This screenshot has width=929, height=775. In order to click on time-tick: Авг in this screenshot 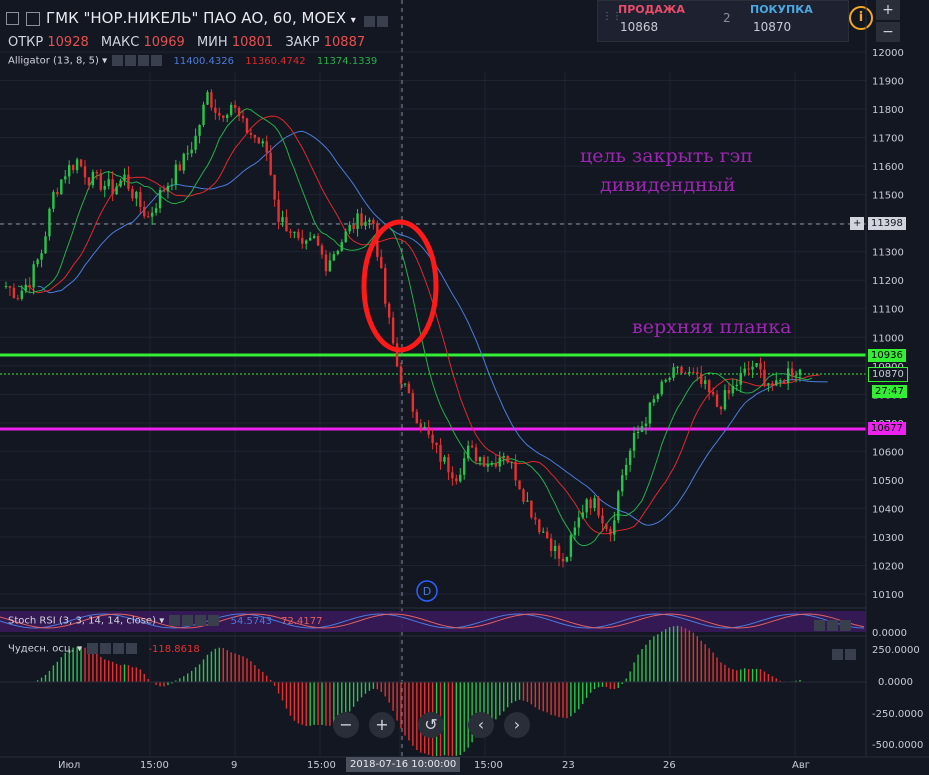, I will do `click(801, 765)`.